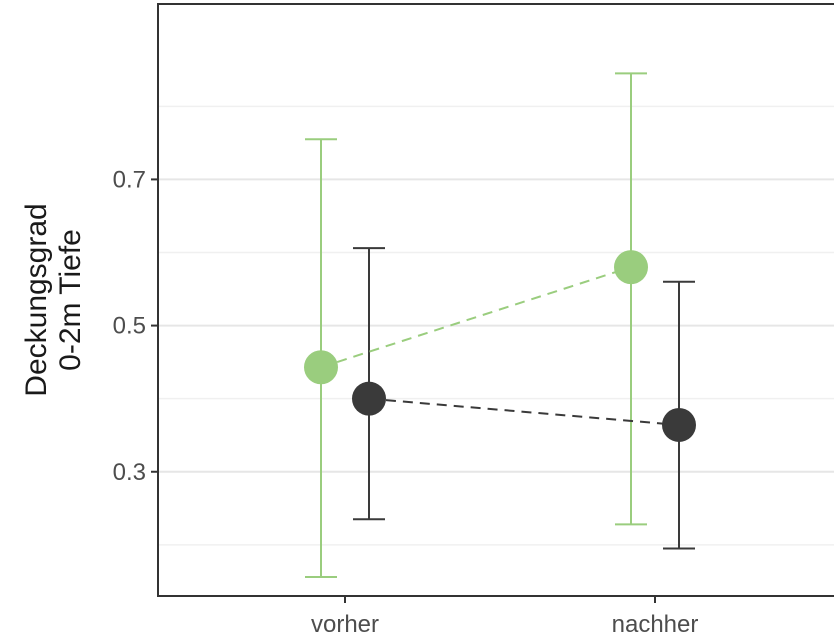  What do you see at coordinates (129, 179) in the screenshot?
I see `y-tick-label: 0.7` at bounding box center [129, 179].